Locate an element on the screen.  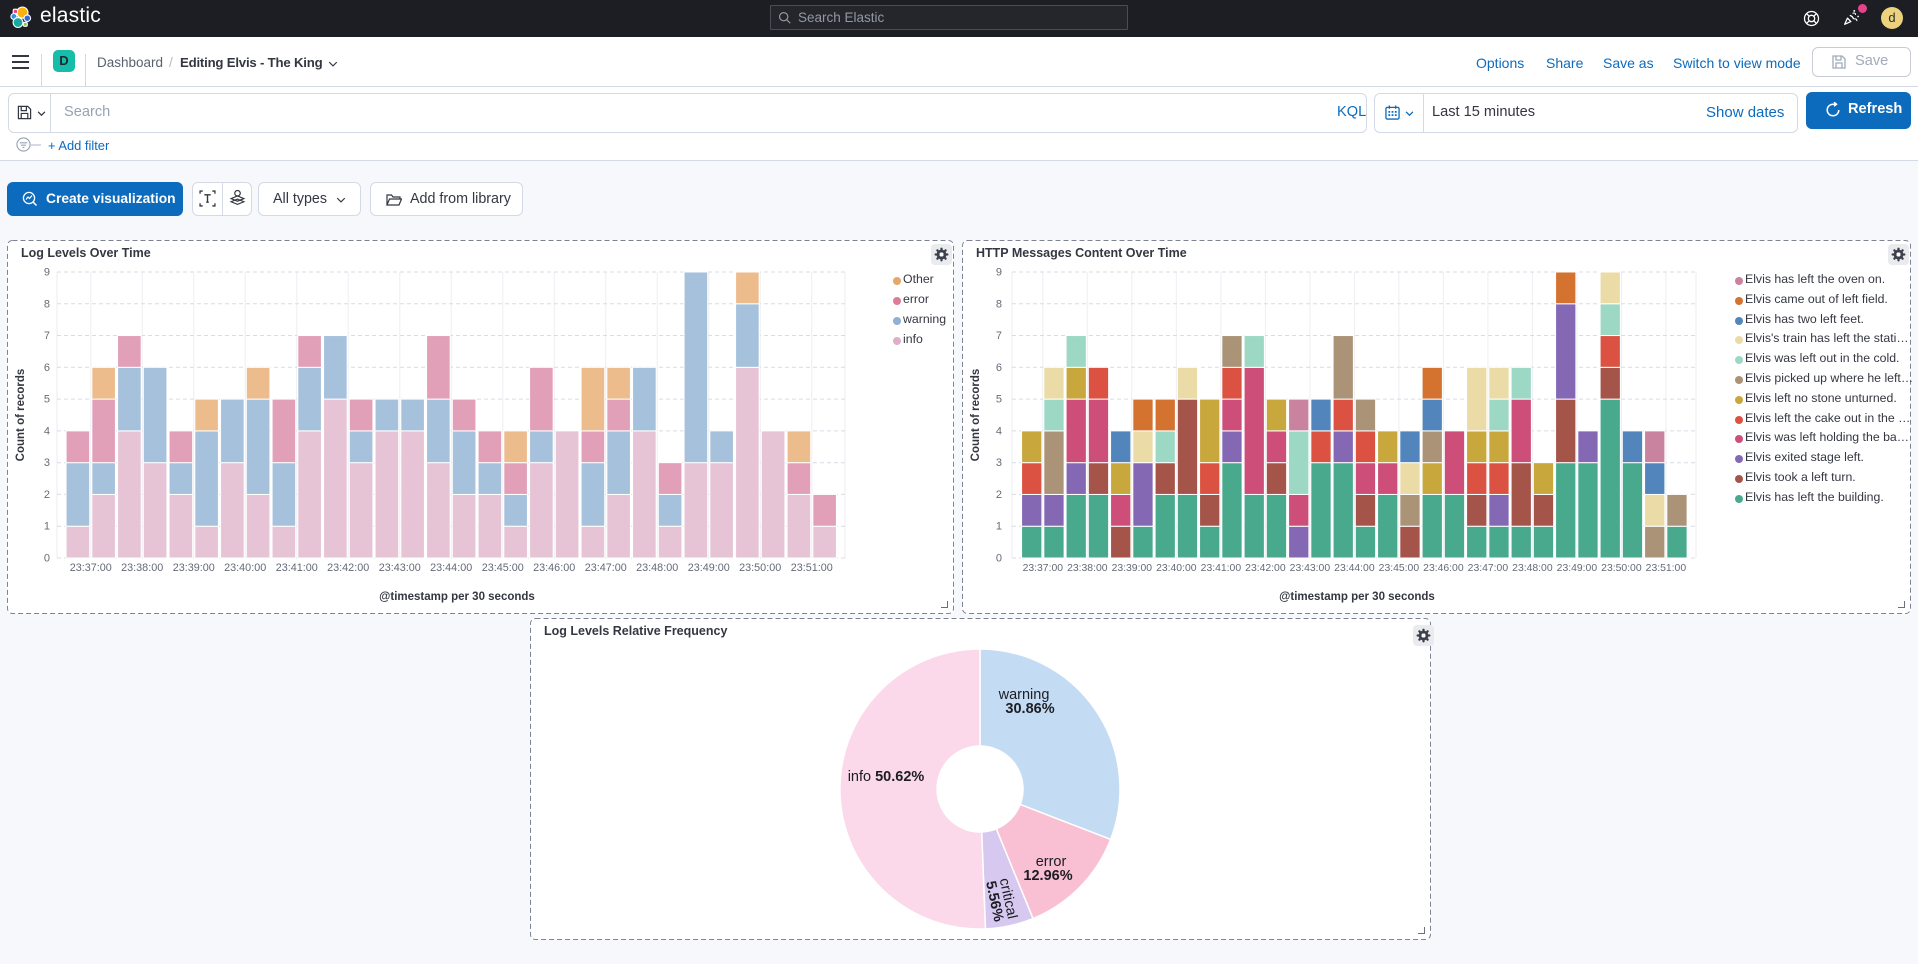
svg-text: warning is located at coordinates (1024, 695).